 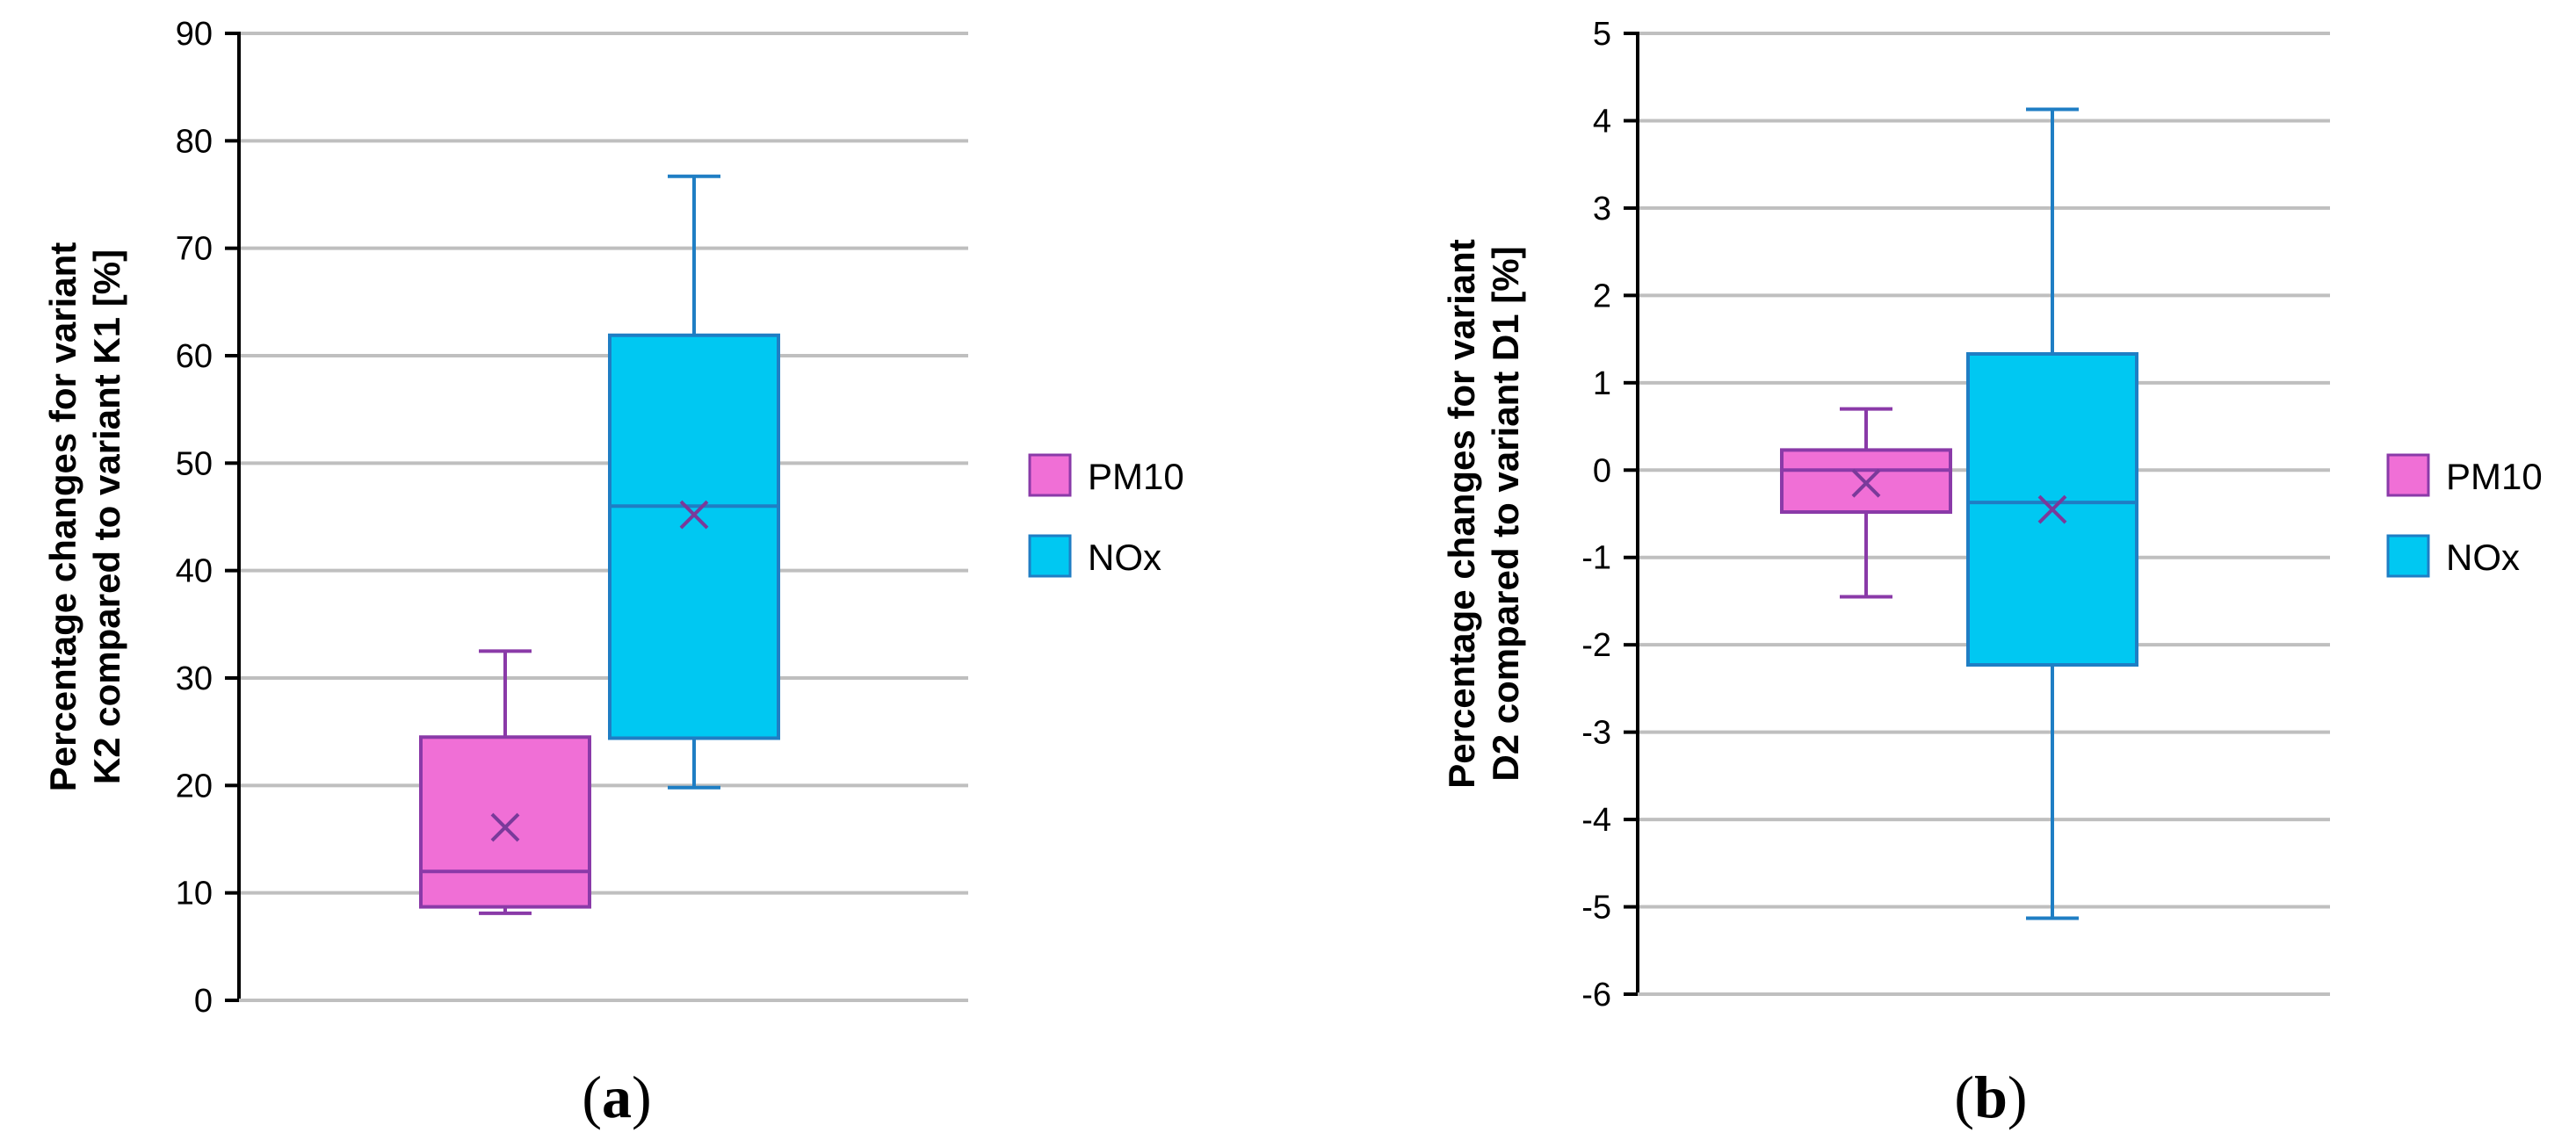 I want to click on chart-a-y-tick-label: 50, so click(x=194, y=463).